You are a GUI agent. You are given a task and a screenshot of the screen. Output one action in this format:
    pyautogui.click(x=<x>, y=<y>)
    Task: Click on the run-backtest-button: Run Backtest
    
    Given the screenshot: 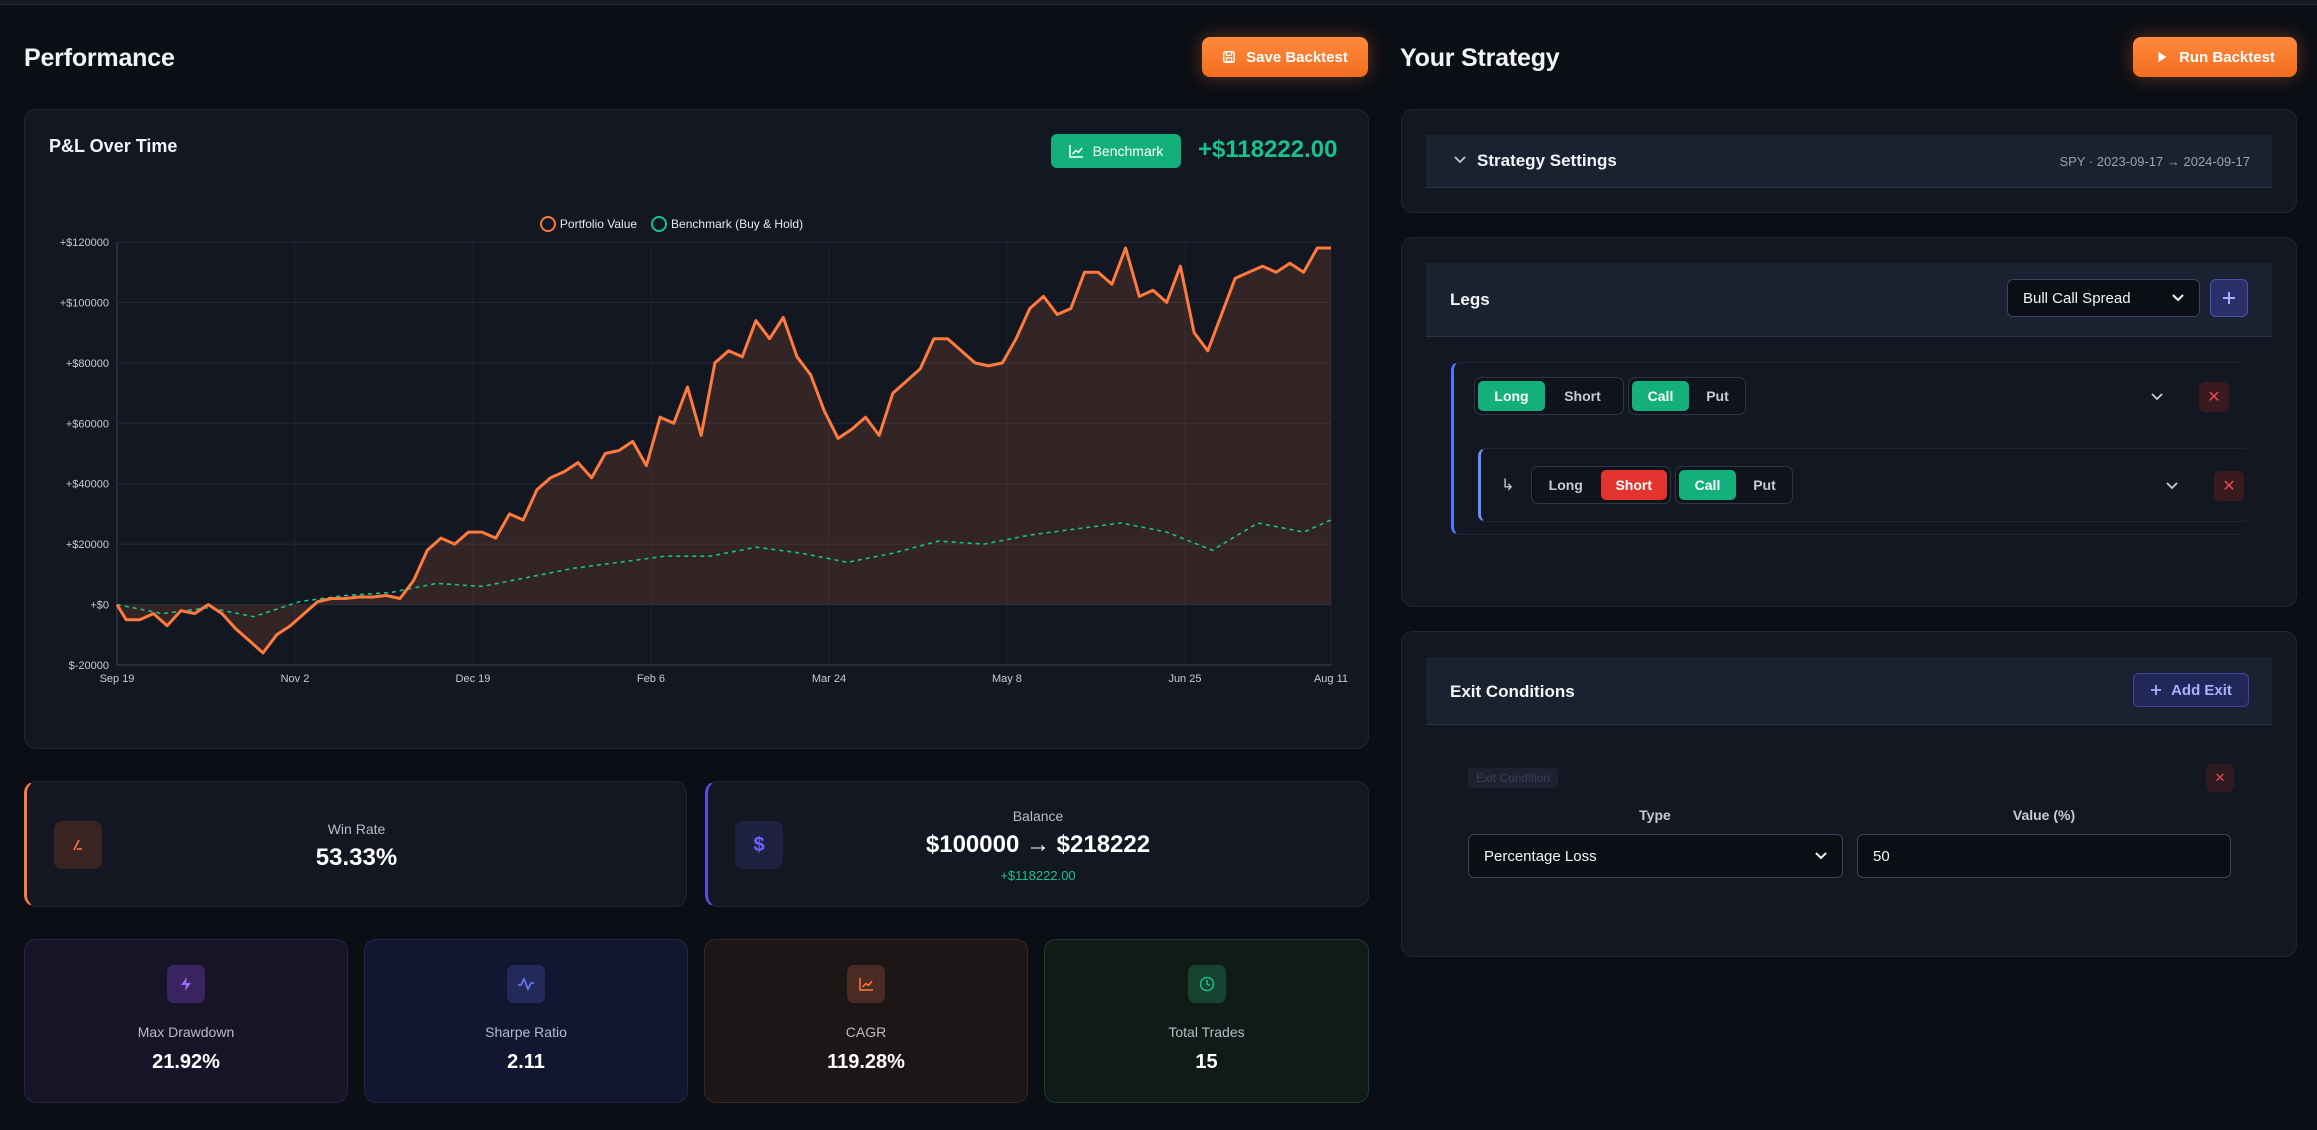 What is the action you would take?
    pyautogui.click(x=2215, y=57)
    